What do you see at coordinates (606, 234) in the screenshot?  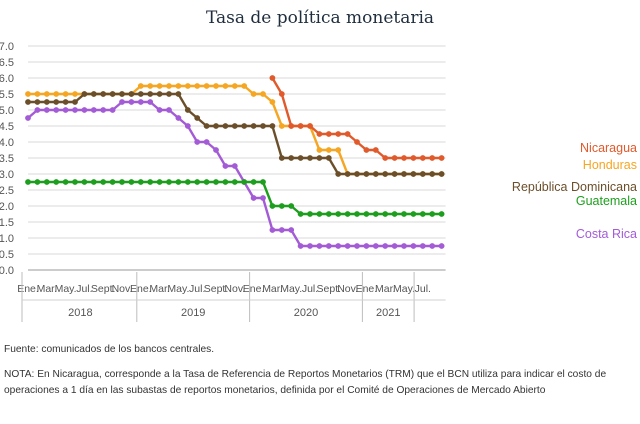 I see `series-label: Costa Rica` at bounding box center [606, 234].